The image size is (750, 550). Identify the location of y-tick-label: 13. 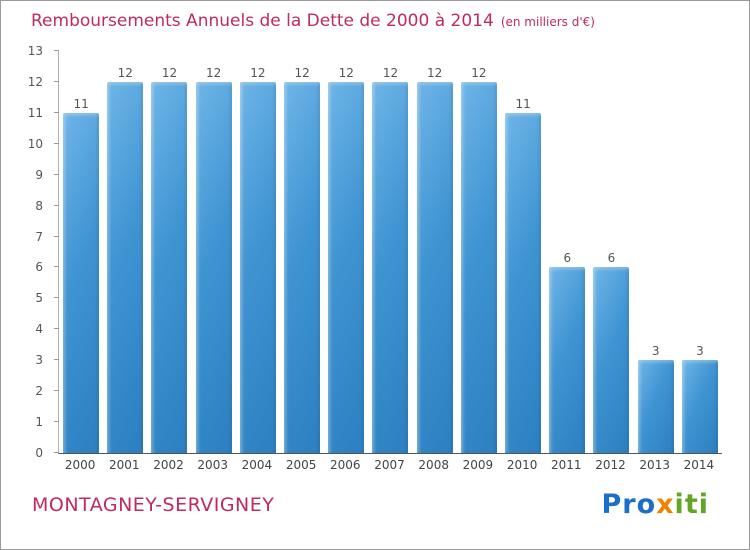
(35, 51).